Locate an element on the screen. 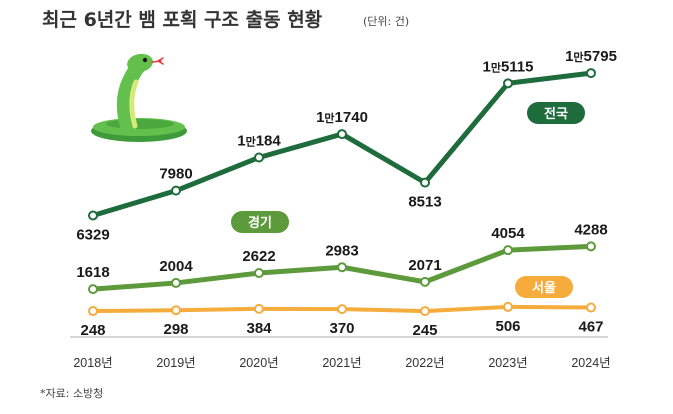 This screenshot has height=414, width=673. legend-gyeonggi-label: 경기 is located at coordinates (260, 223).